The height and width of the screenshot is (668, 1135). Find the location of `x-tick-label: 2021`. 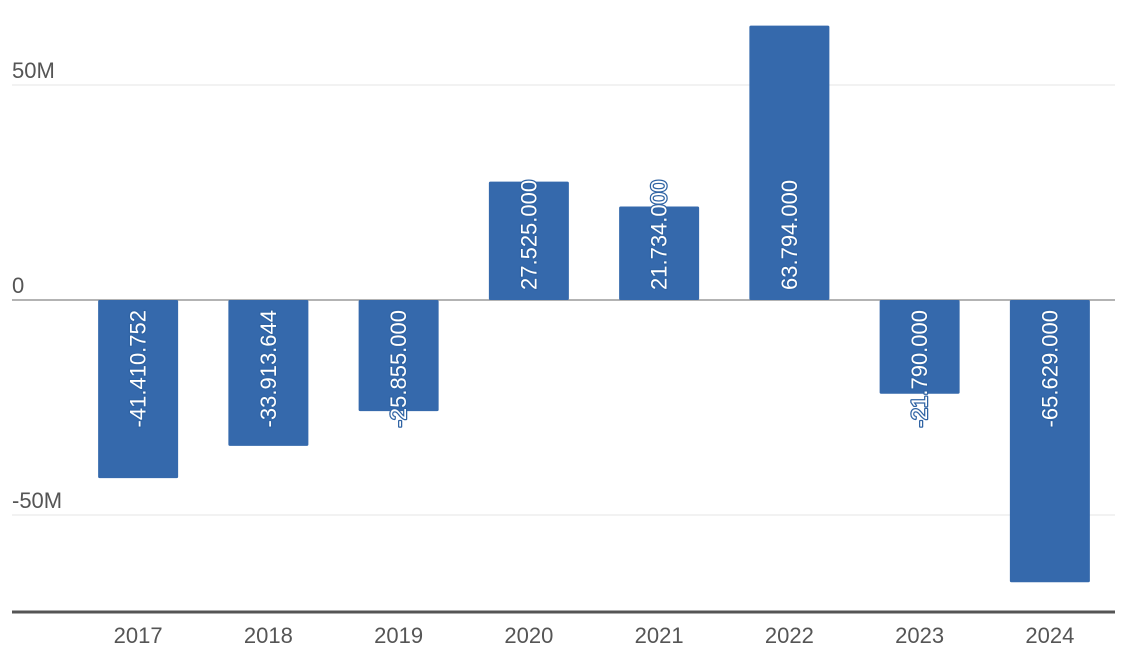

x-tick-label: 2021 is located at coordinates (659, 635).